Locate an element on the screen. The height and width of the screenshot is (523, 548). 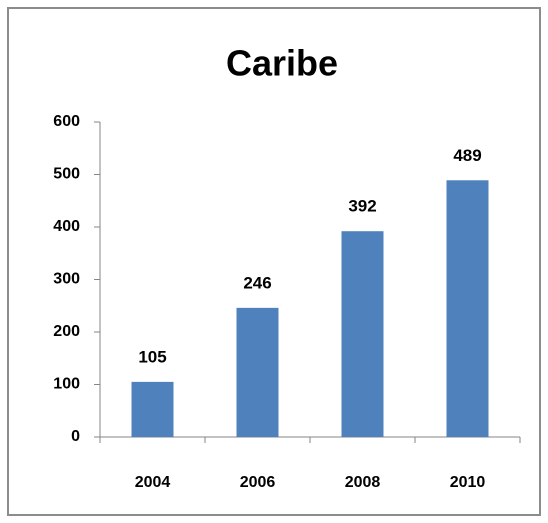
x-tick-label: 2004 is located at coordinates (153, 482).